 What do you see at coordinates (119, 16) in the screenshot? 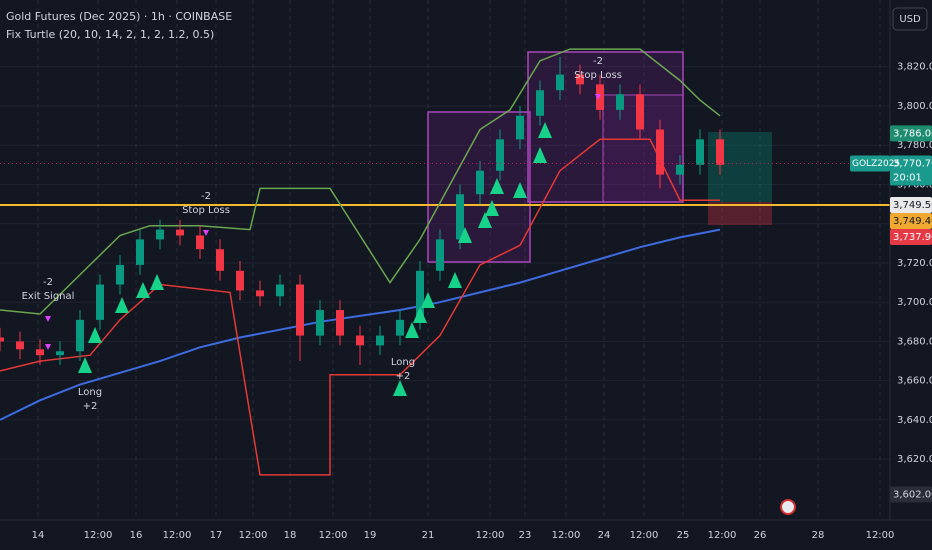
I see `chart-title: Gold Futures (Dec 2025) · 1h · COINBASE` at bounding box center [119, 16].